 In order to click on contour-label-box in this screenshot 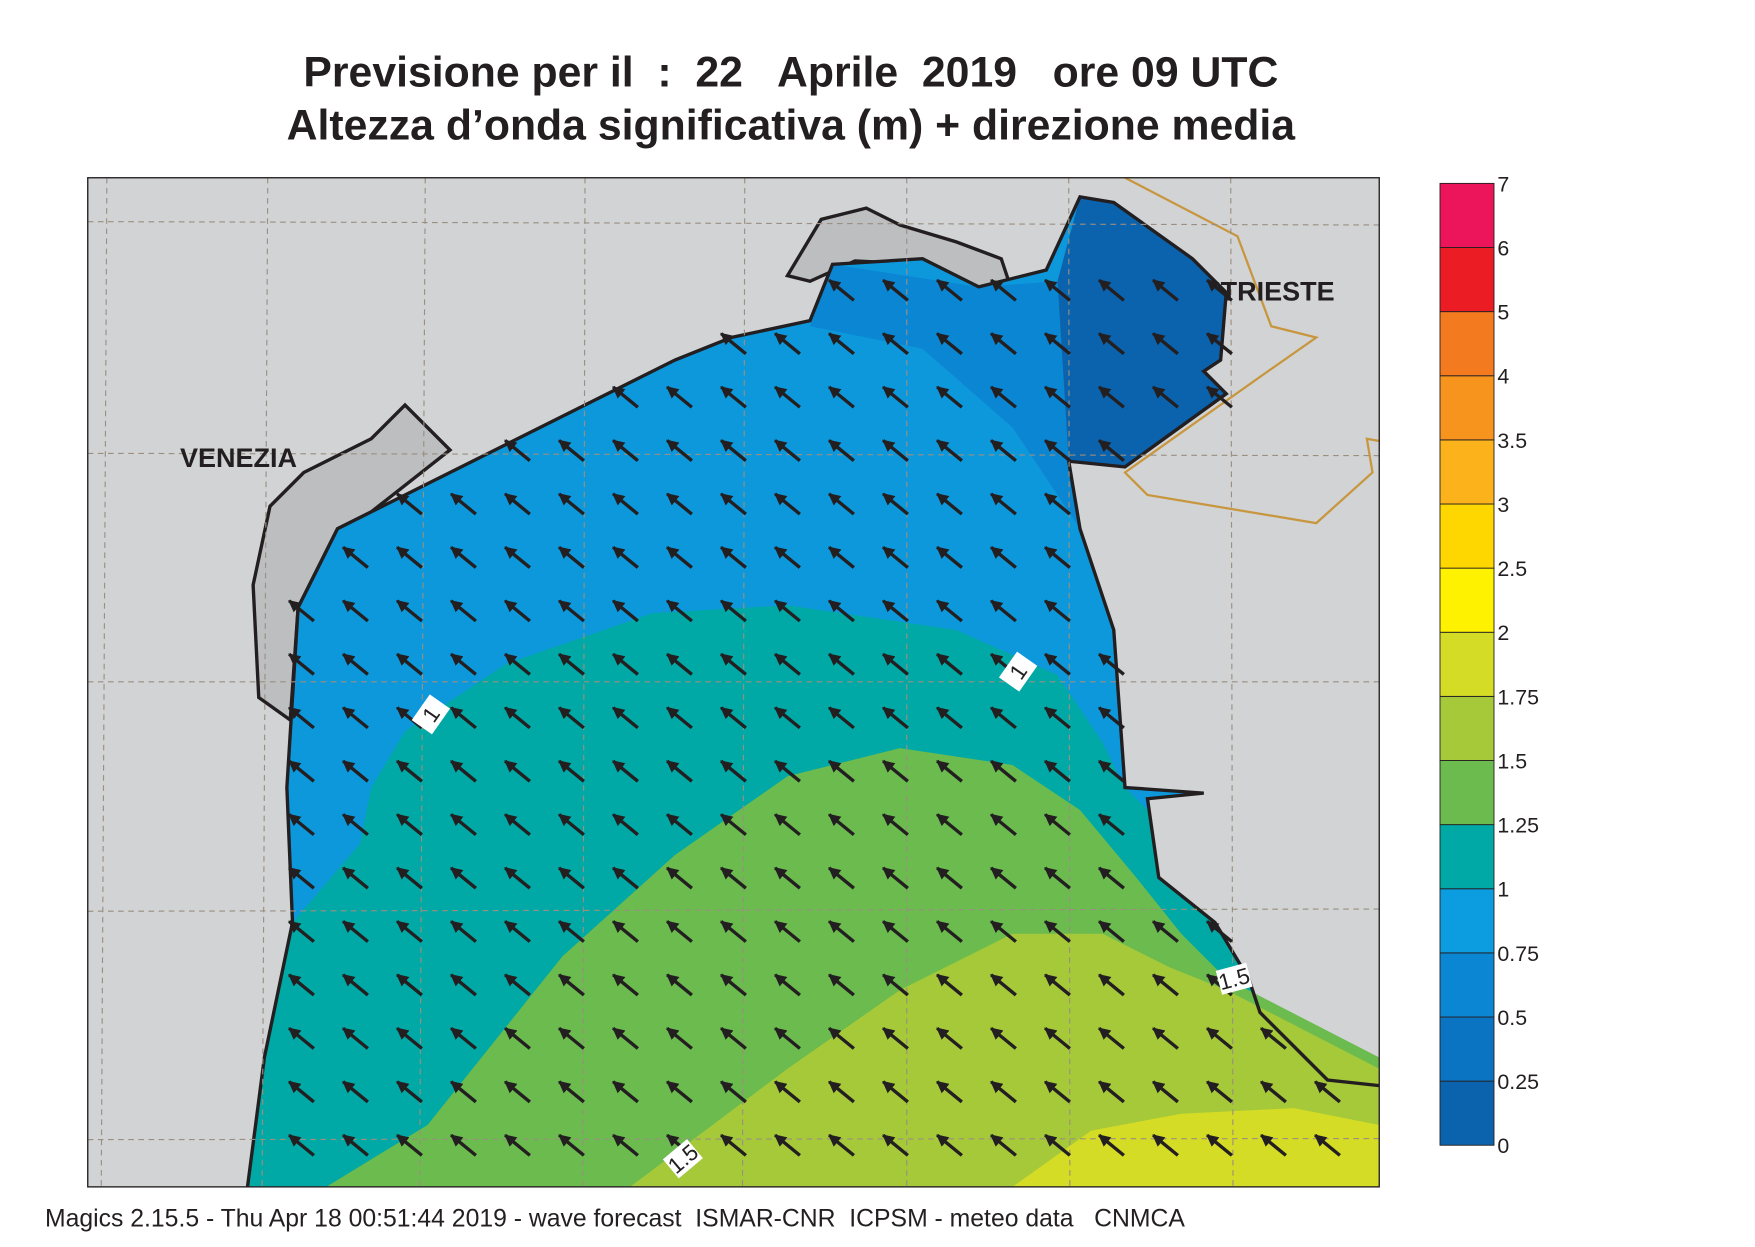, I will do `click(1018, 671)`.